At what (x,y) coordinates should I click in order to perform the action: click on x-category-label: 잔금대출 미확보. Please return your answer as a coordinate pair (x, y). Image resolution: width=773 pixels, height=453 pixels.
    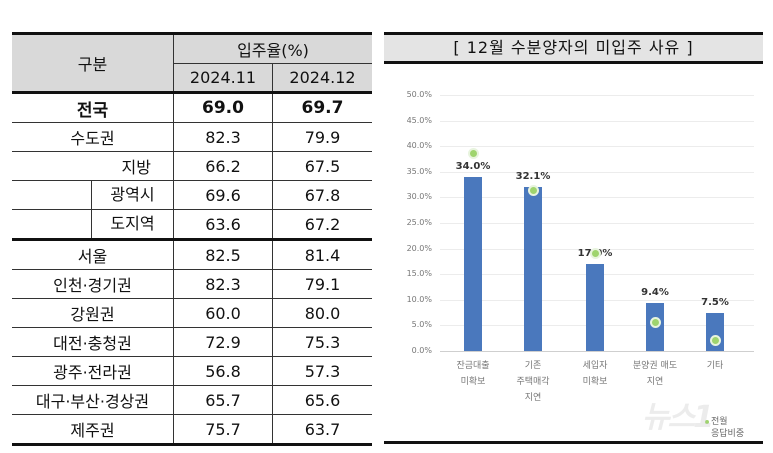
    Looking at the image, I should click on (473, 374).